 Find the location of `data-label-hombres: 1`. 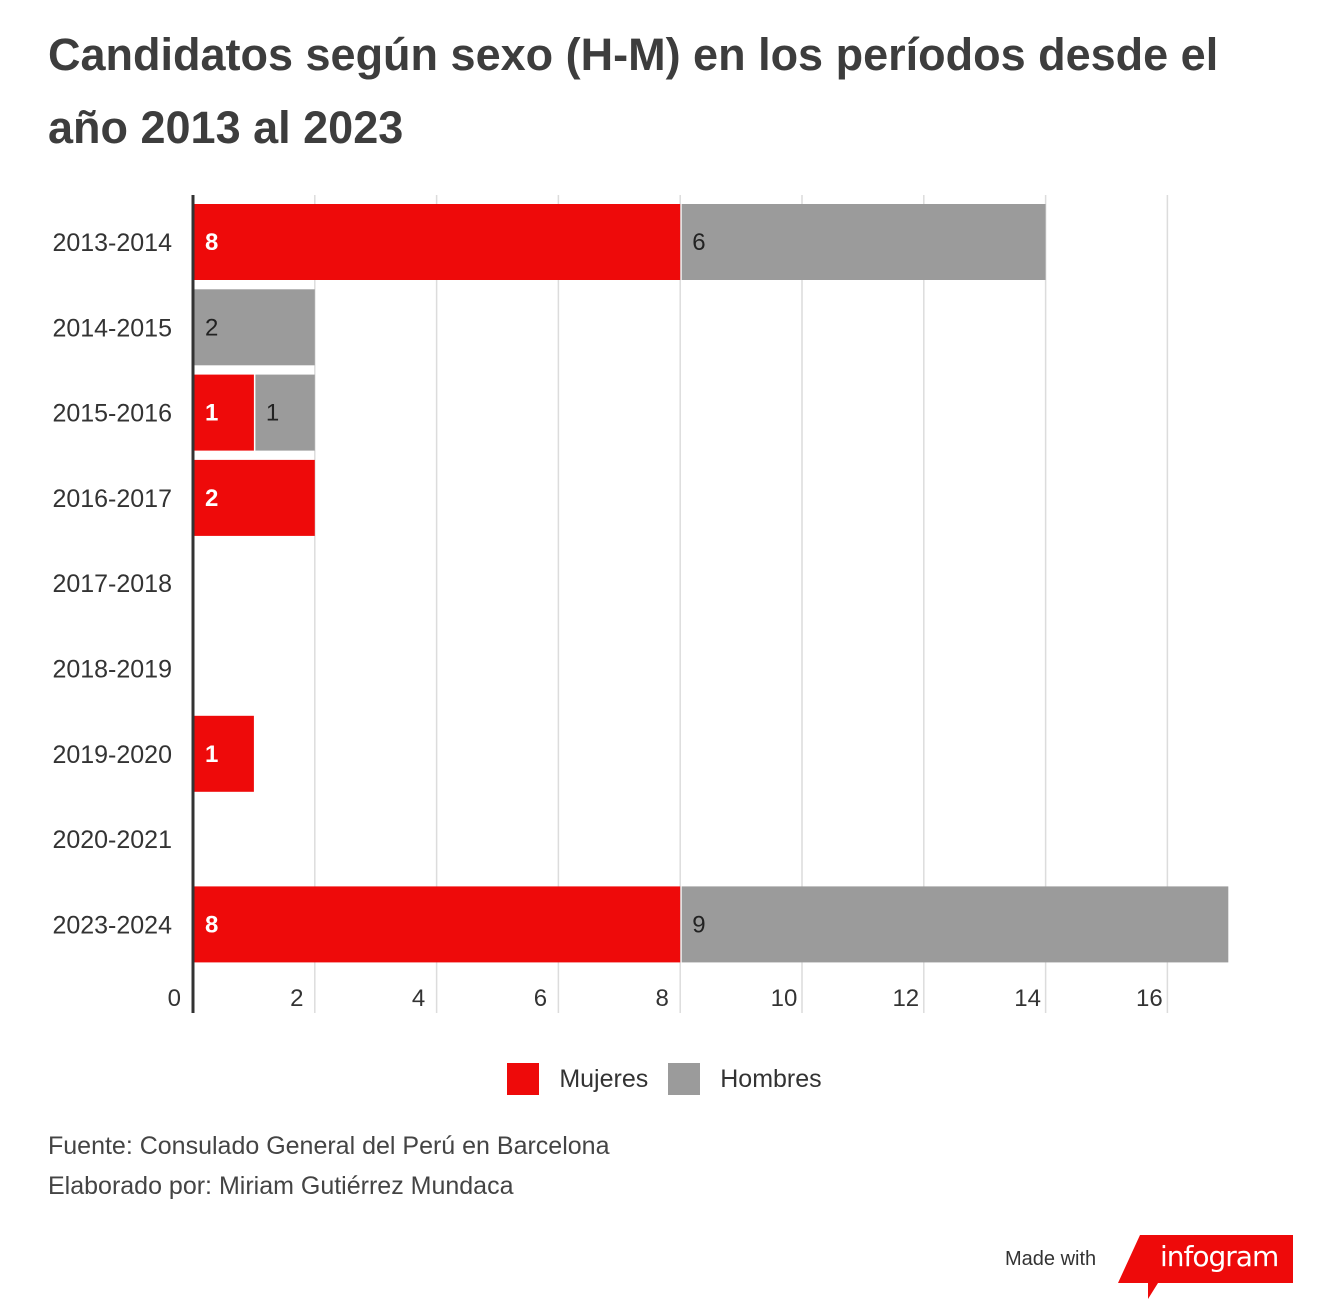

data-label-hombres: 1 is located at coordinates (272, 413).